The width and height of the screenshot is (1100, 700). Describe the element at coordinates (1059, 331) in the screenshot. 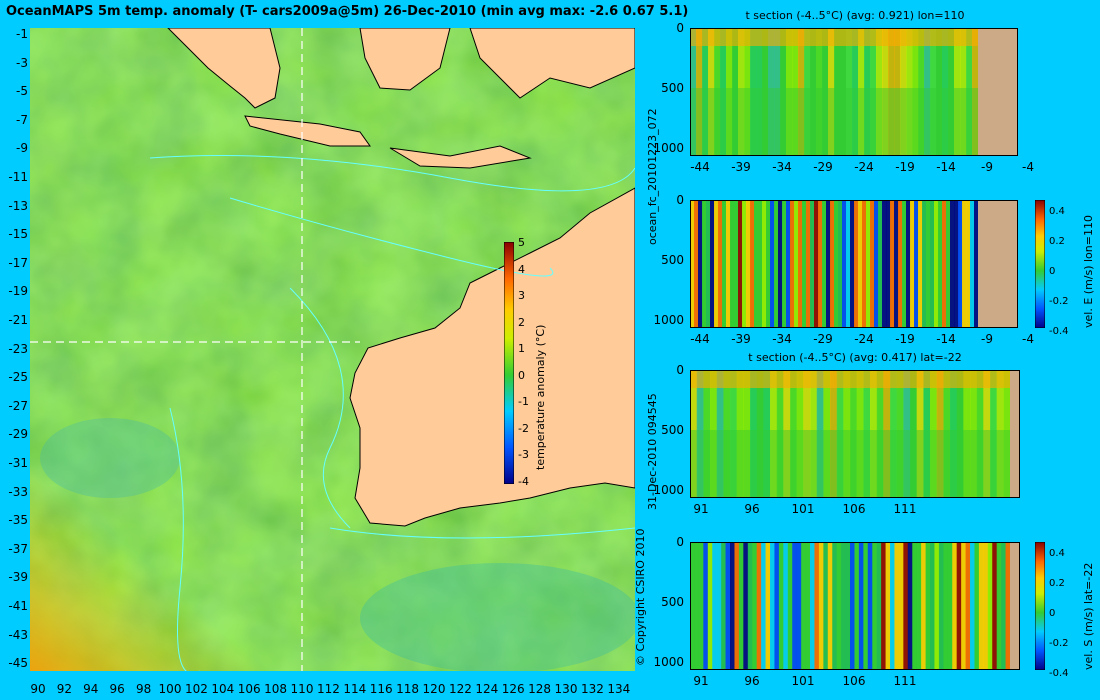

I see `section-colorbar-tick: -0.4` at that location.